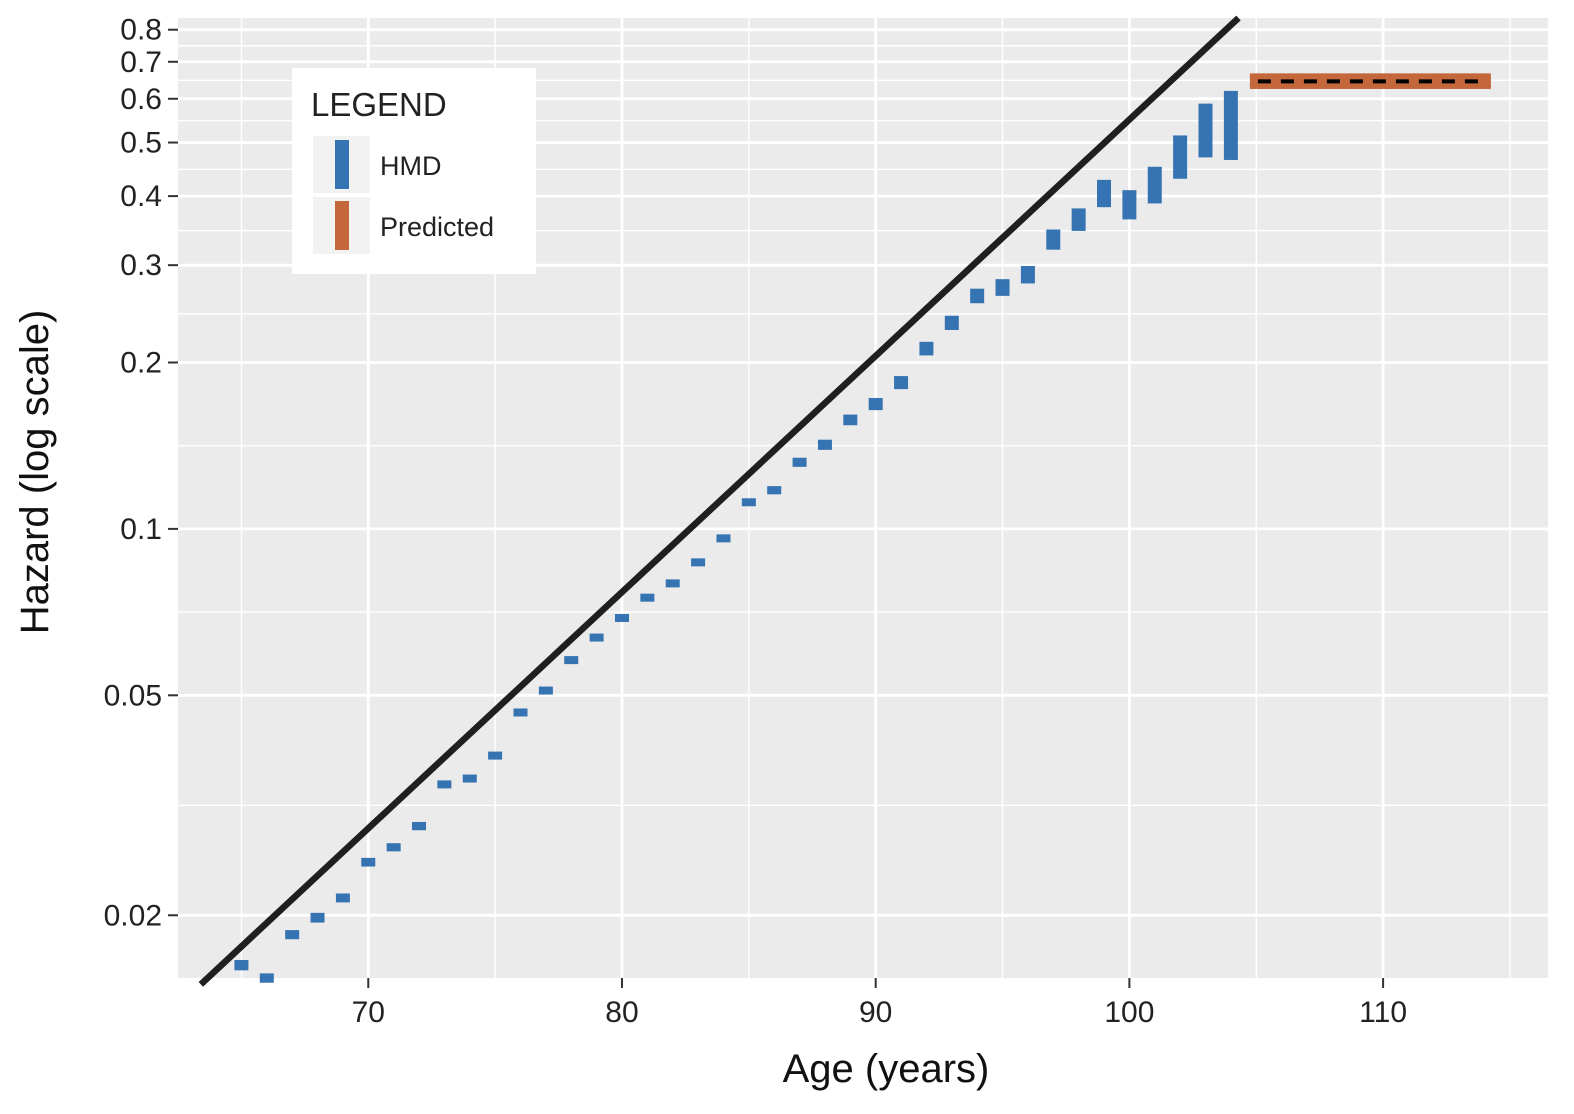  What do you see at coordinates (141, 30) in the screenshot?
I see `y-tick-label: 0.8` at bounding box center [141, 30].